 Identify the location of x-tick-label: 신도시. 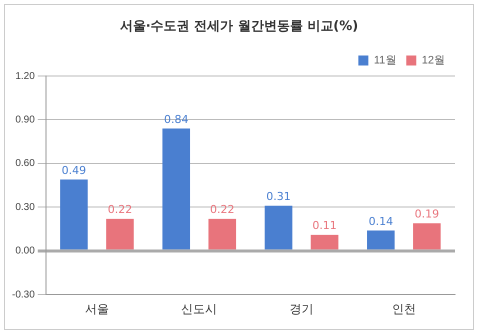
(199, 309).